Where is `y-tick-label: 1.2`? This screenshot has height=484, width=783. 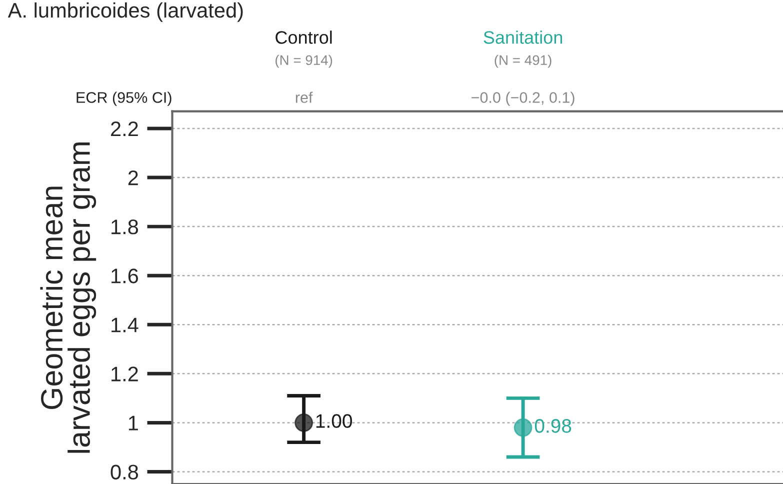 y-tick-label: 1.2 is located at coordinates (125, 374).